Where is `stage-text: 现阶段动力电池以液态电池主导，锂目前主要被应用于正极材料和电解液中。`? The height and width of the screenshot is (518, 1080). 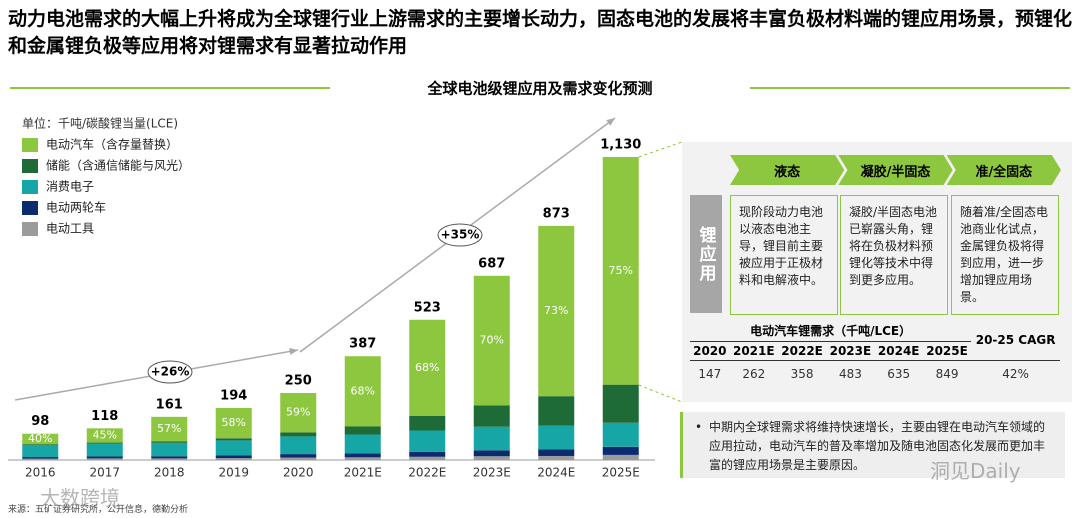
stage-text: 现阶段动力电池以液态电池主导，锂目前主要被应用于正极材料和电解液中。 is located at coordinates (784, 255).